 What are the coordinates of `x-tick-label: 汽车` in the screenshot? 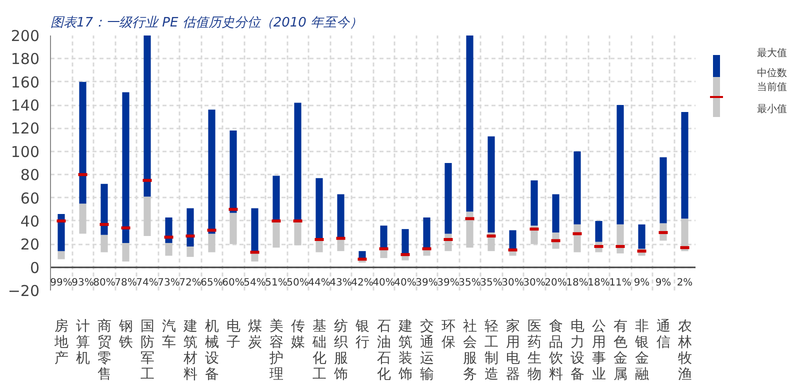 It's located at (169, 334).